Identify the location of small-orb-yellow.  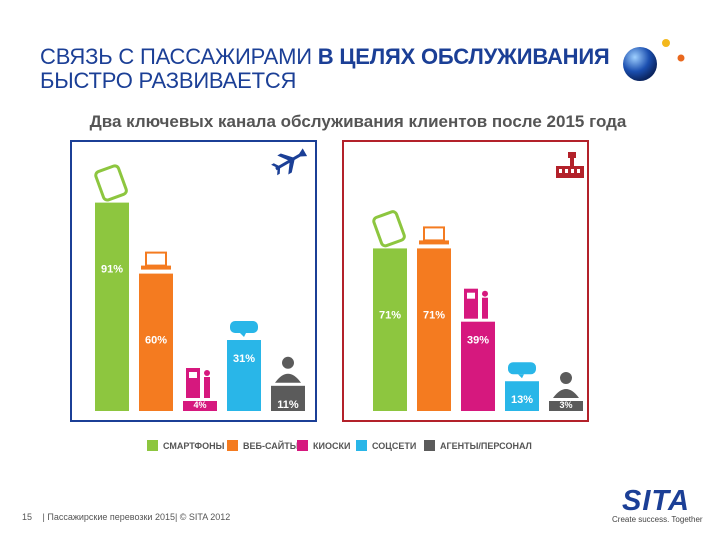
(666, 43).